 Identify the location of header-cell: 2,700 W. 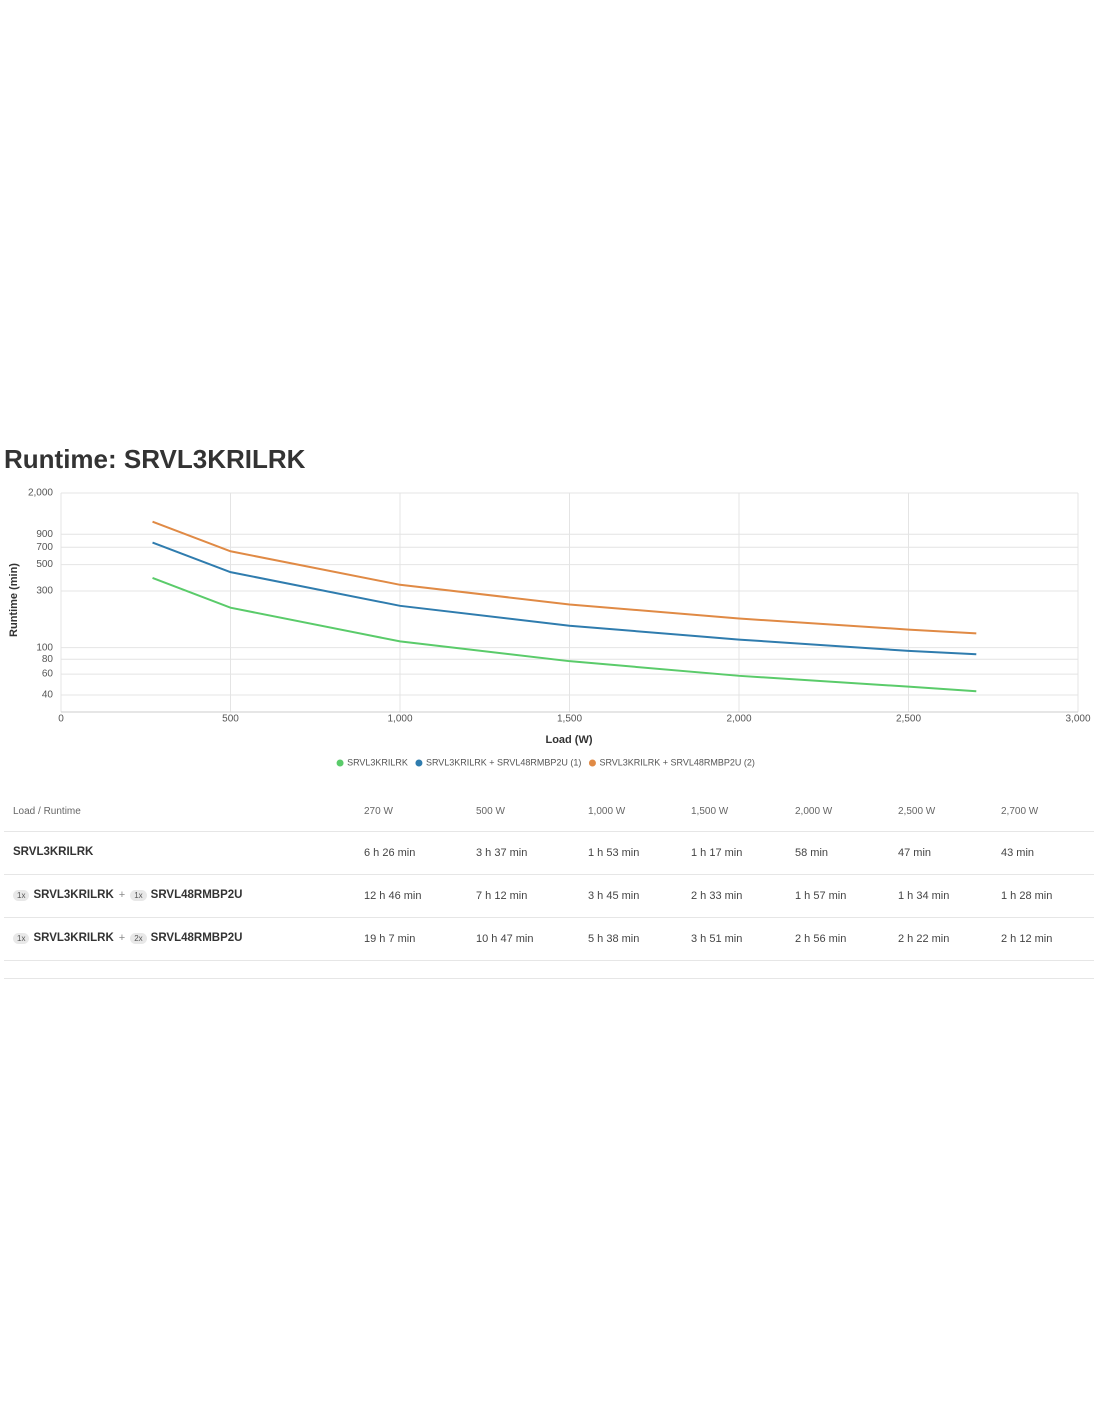
(1020, 811).